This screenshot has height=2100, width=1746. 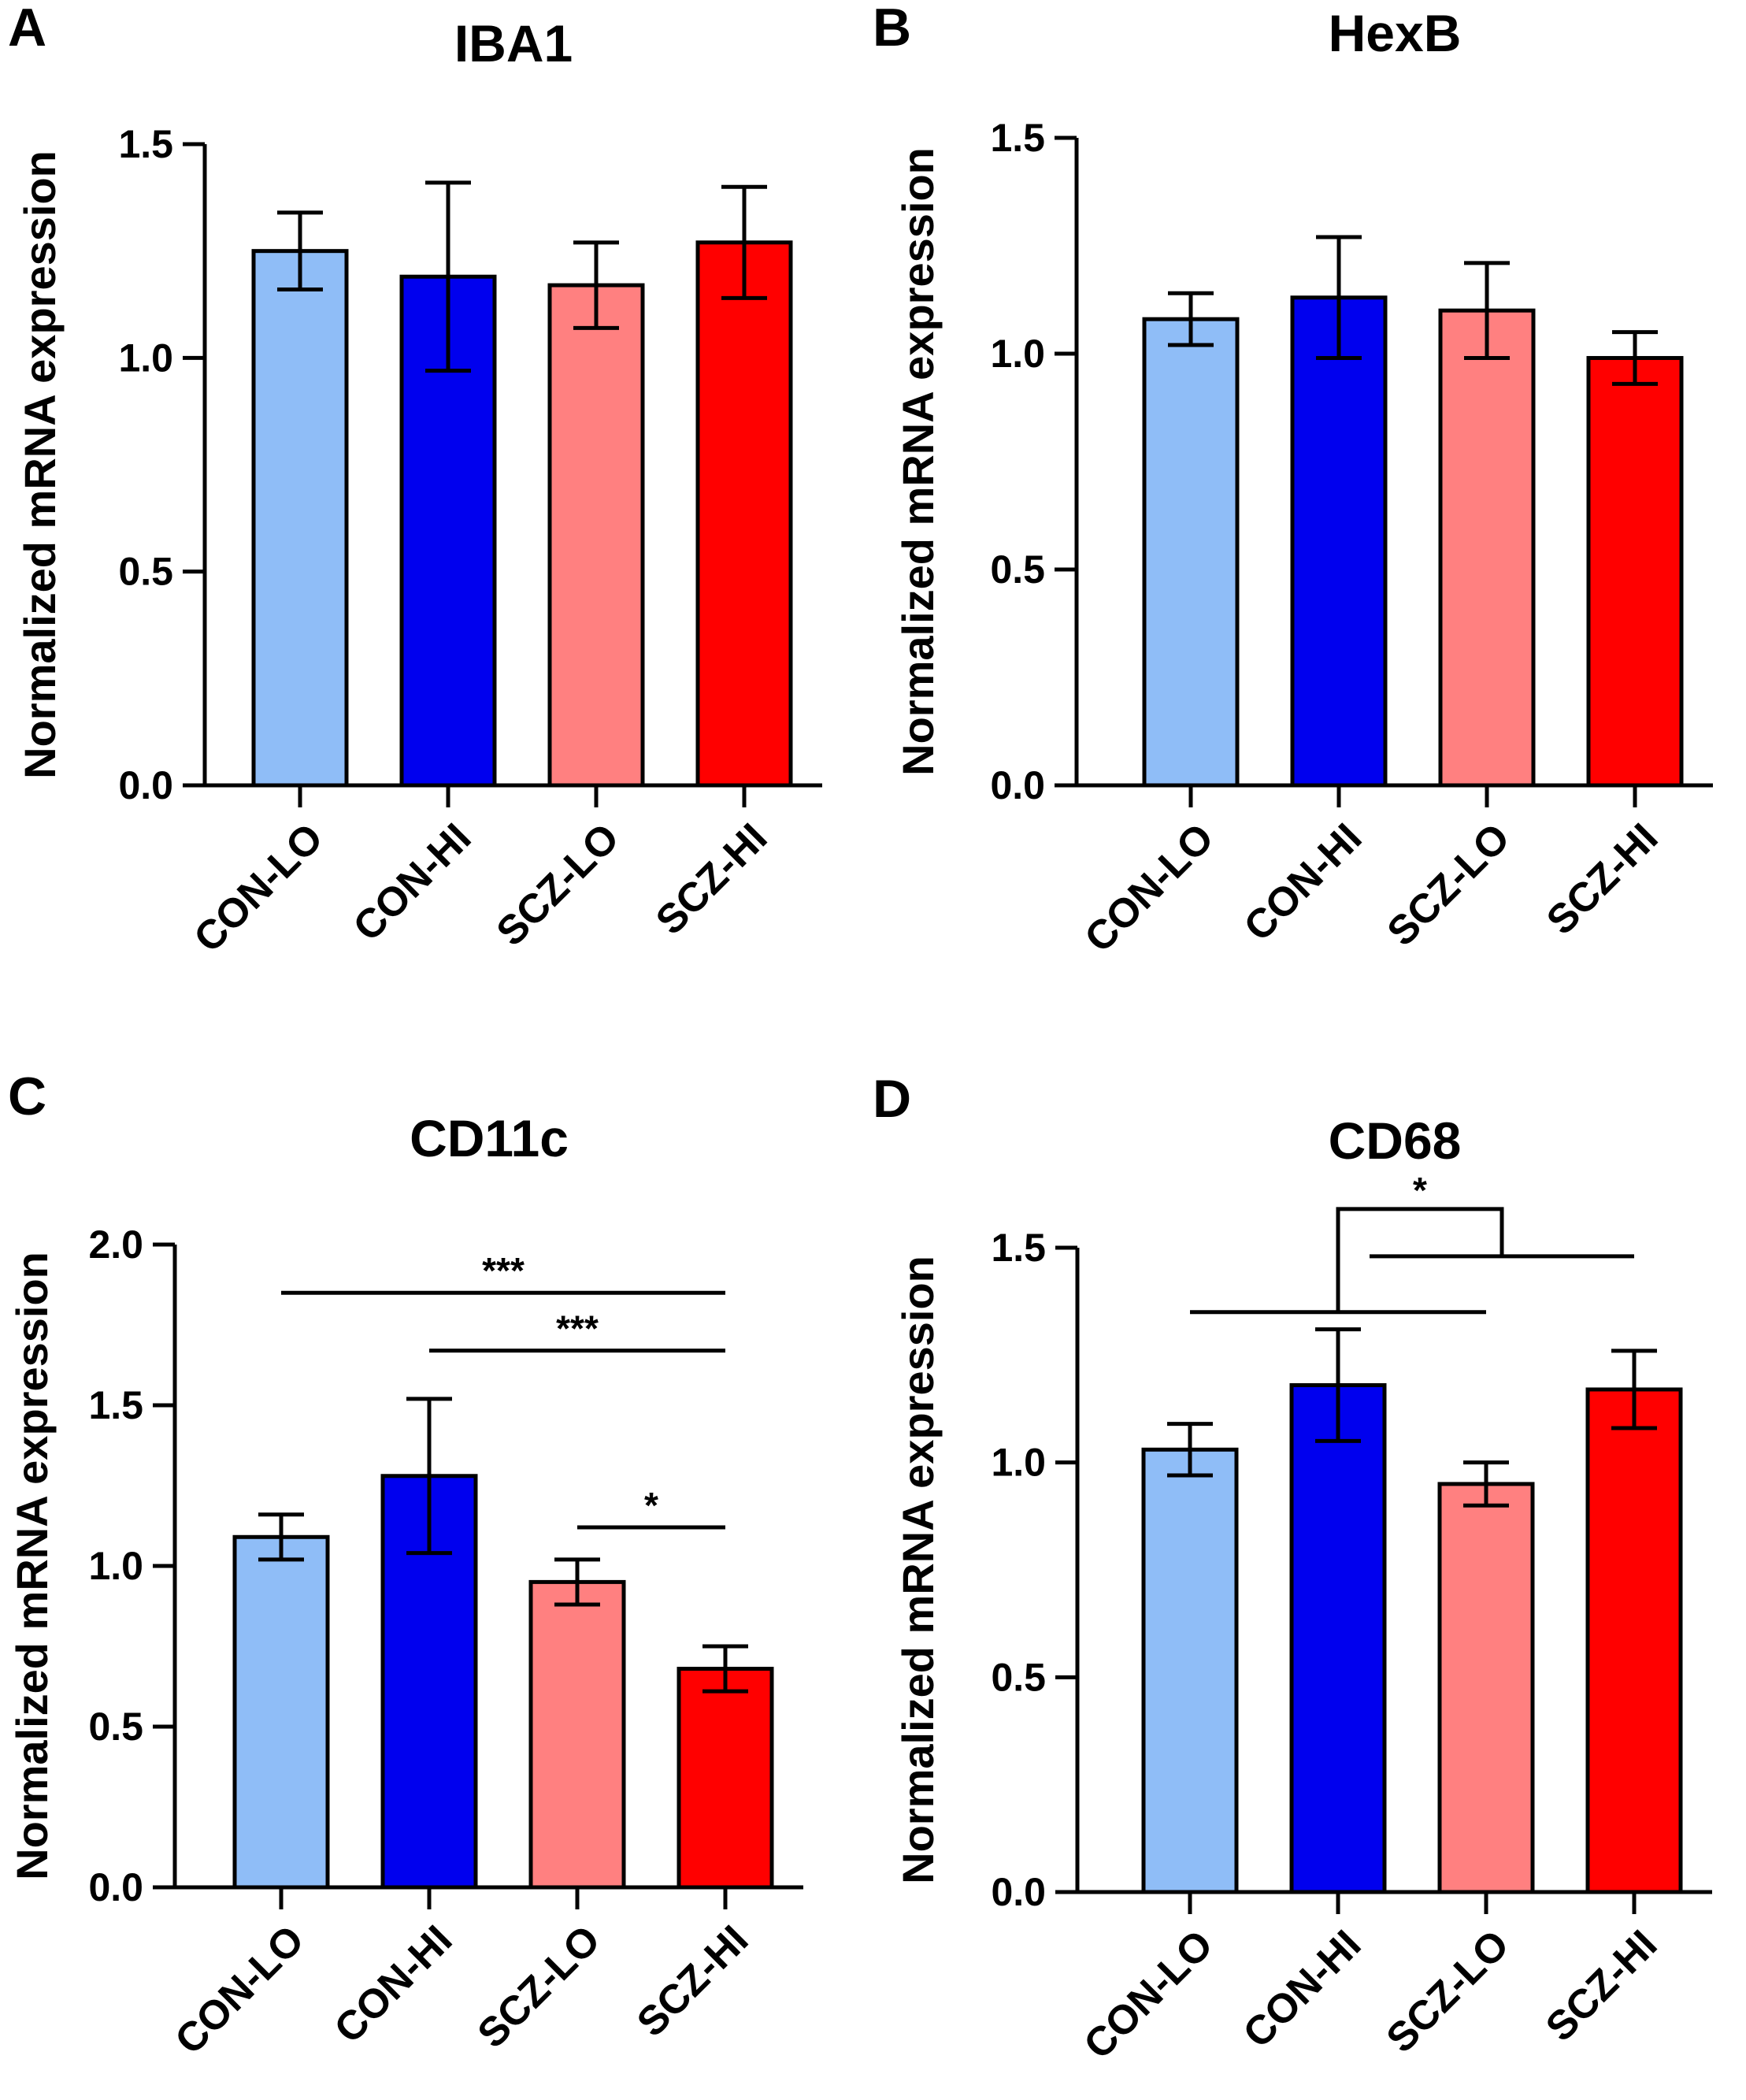 What do you see at coordinates (489, 1138) in the screenshot?
I see `chart-title: CD11c` at bounding box center [489, 1138].